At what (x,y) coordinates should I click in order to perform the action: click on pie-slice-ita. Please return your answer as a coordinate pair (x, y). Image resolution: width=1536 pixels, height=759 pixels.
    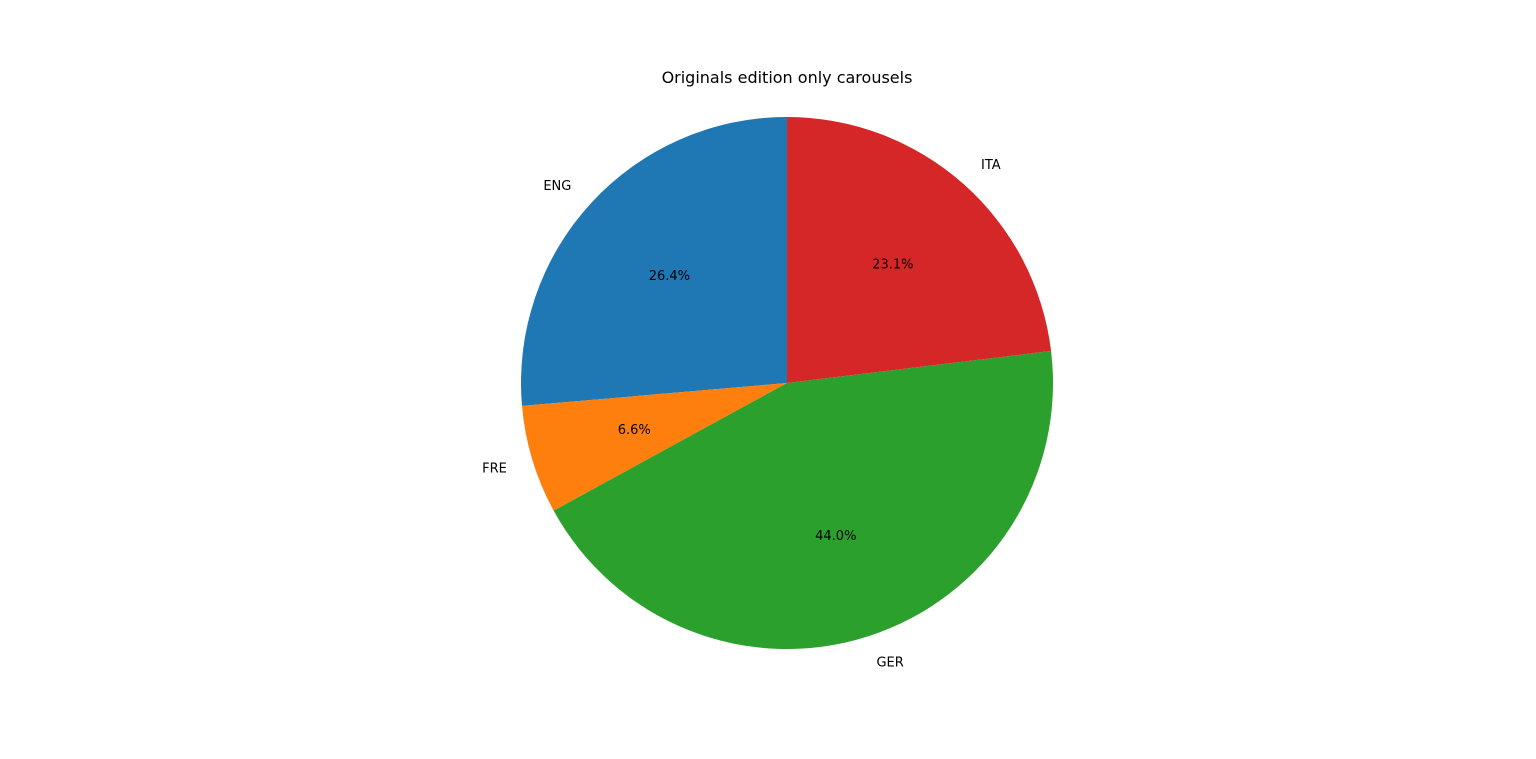
    Looking at the image, I should click on (919, 250).